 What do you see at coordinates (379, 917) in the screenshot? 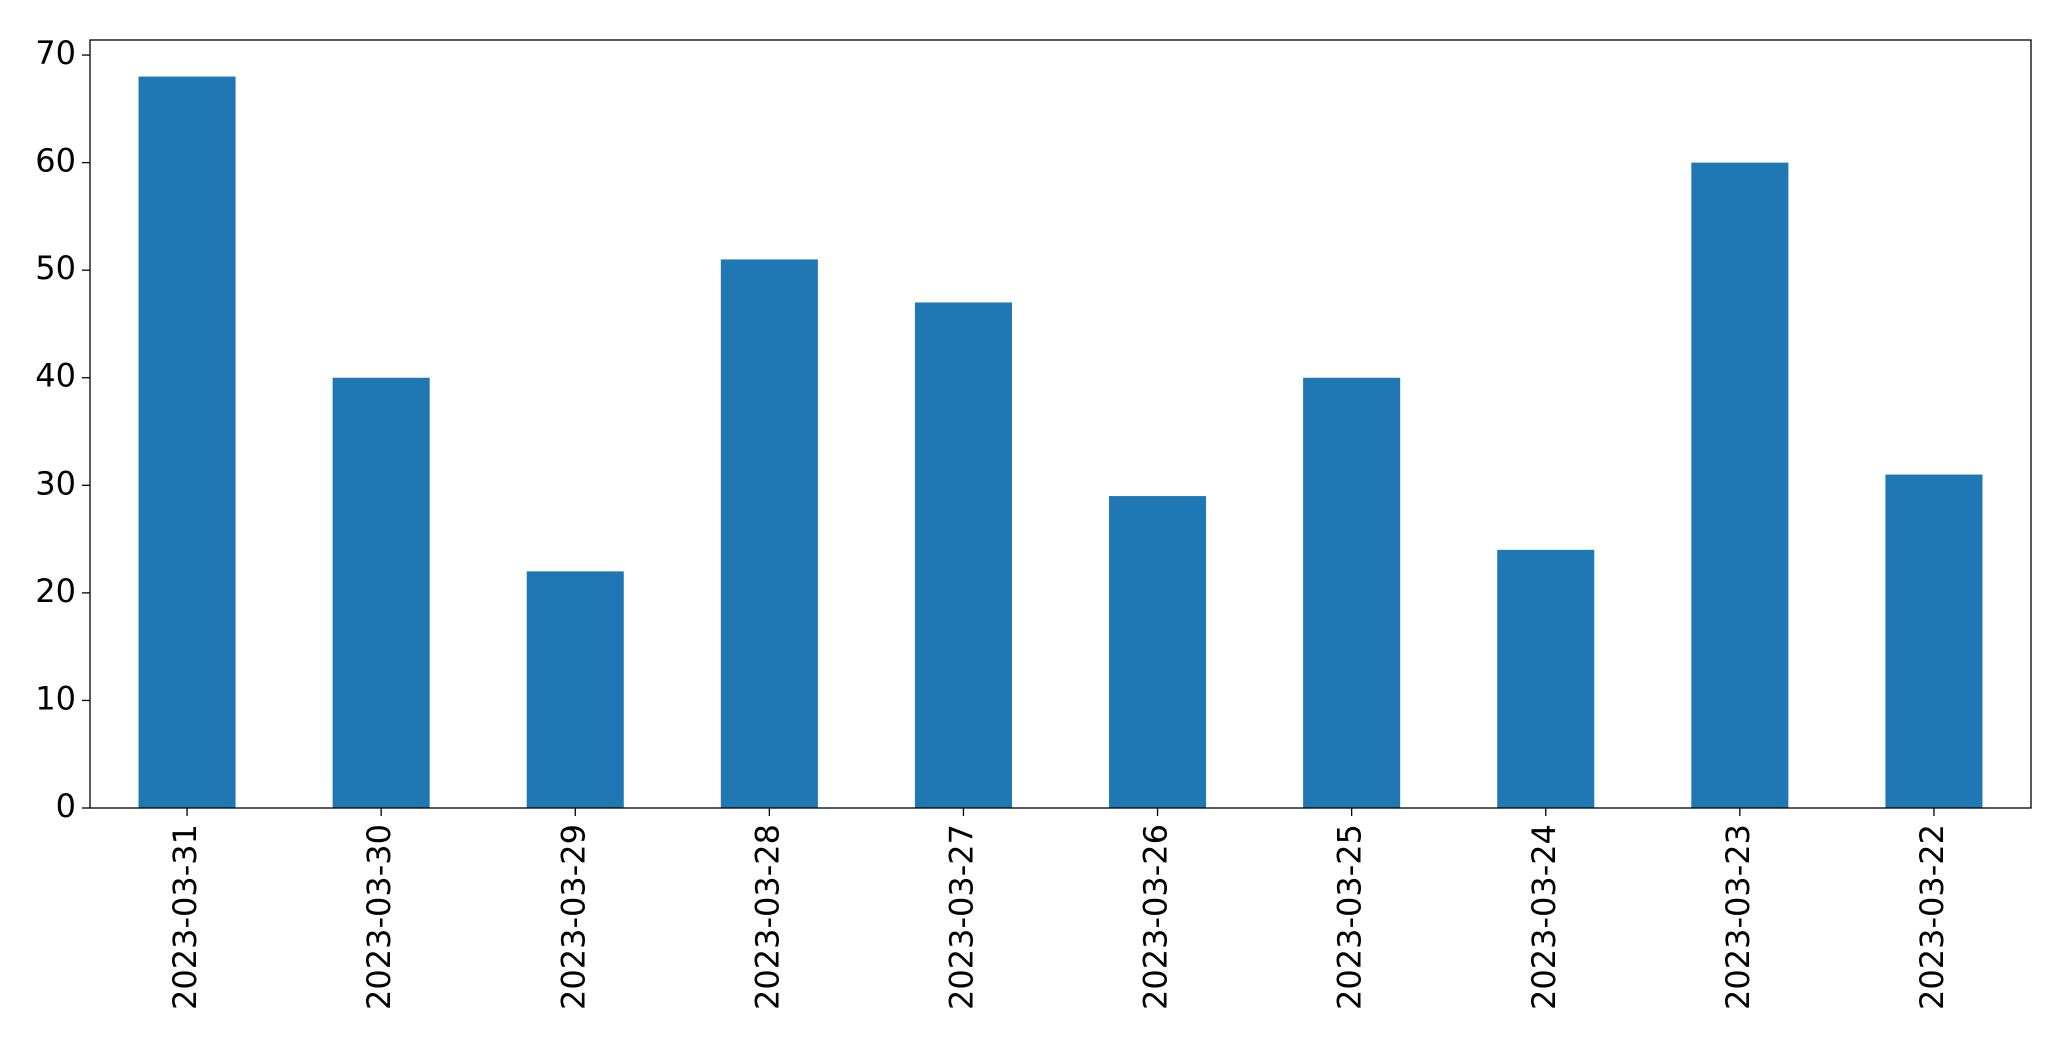
I see `x-tick-label: 2023-03-30` at bounding box center [379, 917].